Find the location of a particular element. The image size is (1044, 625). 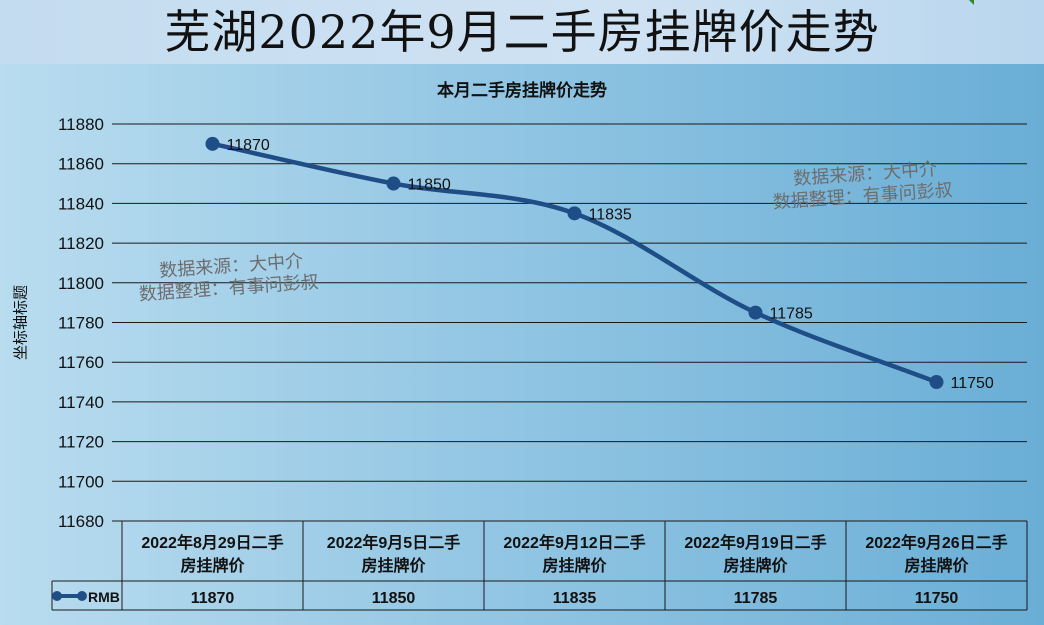

y-tick-label: 11780 is located at coordinates (81, 323).